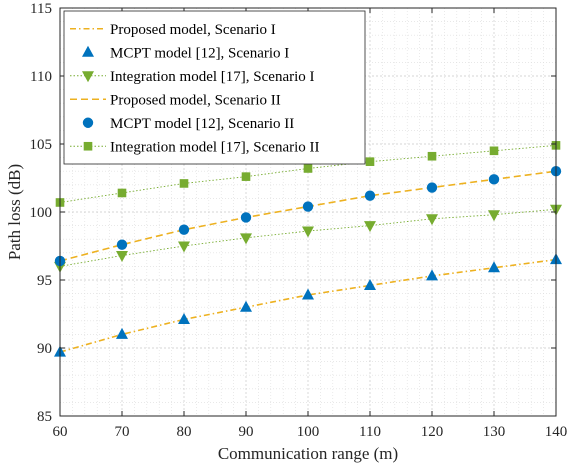  Describe the element at coordinates (215, 147) in the screenshot. I see `legend-label: Integration model [17], Scenario II` at that location.